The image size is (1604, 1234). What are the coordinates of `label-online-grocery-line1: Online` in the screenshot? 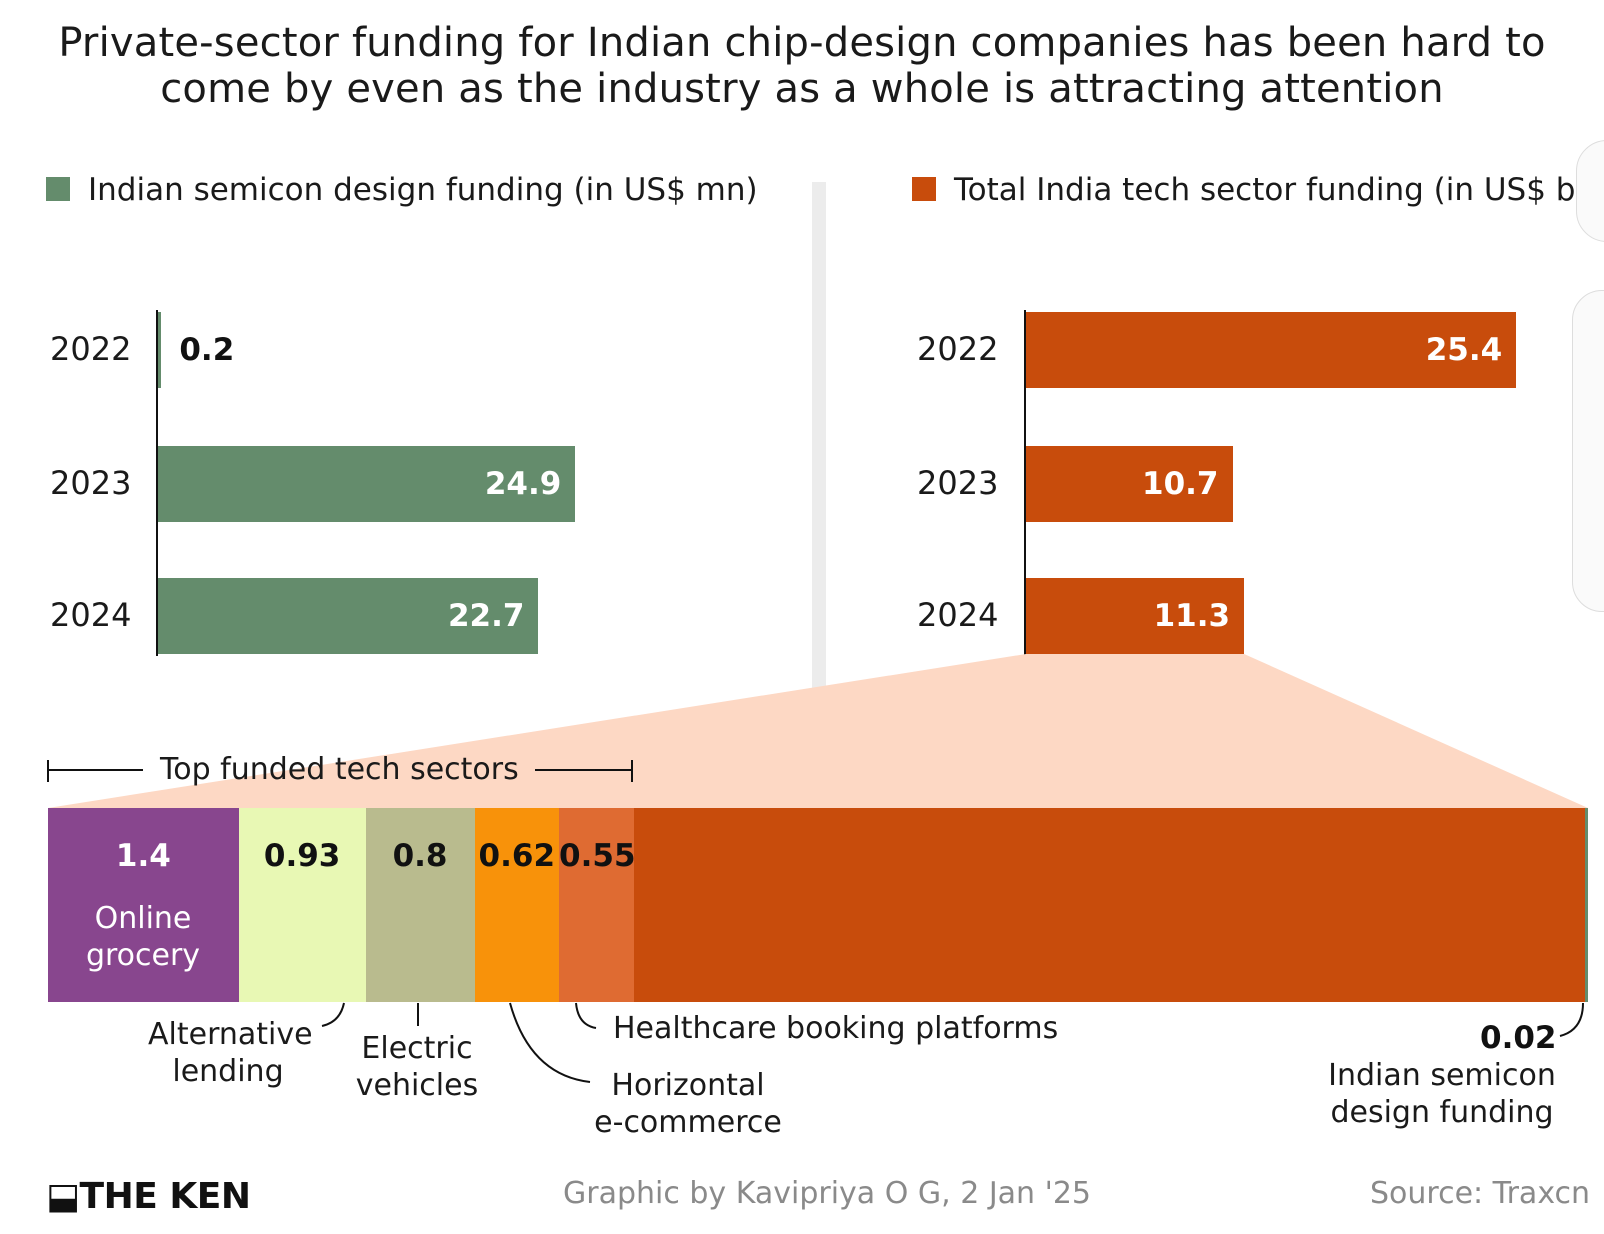 It's located at (143, 918).